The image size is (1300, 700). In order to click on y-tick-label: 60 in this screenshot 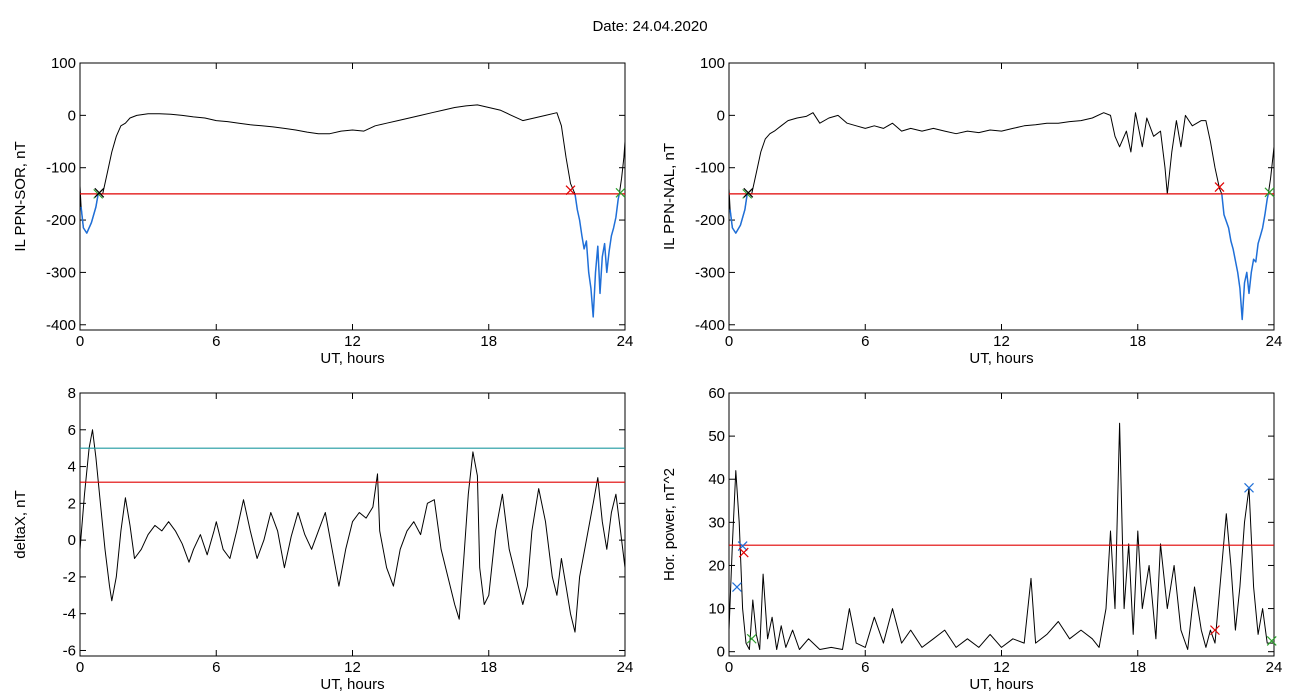, I will do `click(716, 393)`.